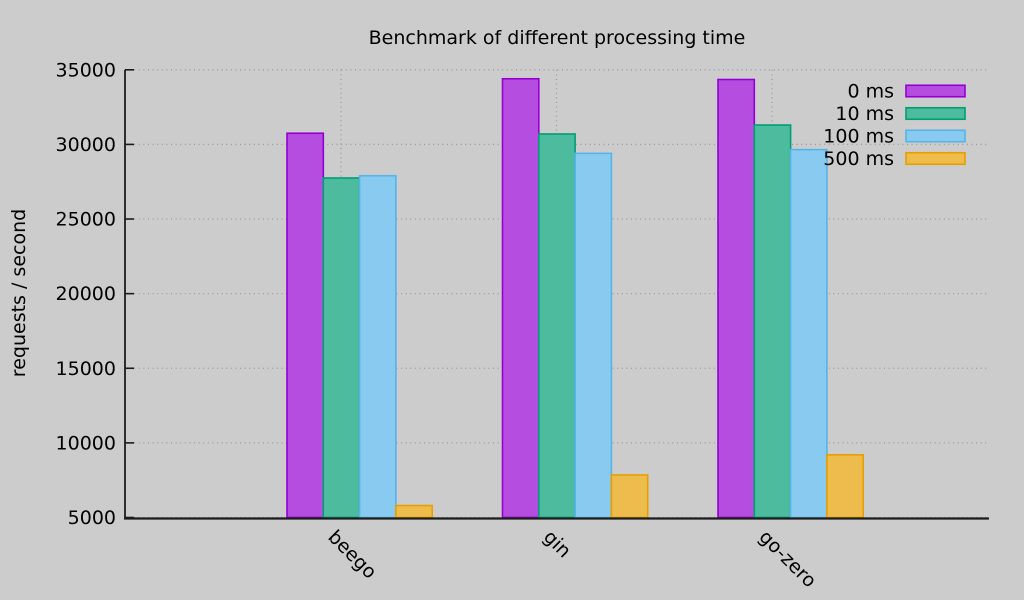 This screenshot has width=1024, height=600. I want to click on legend-swatch-100ms, so click(935, 136).